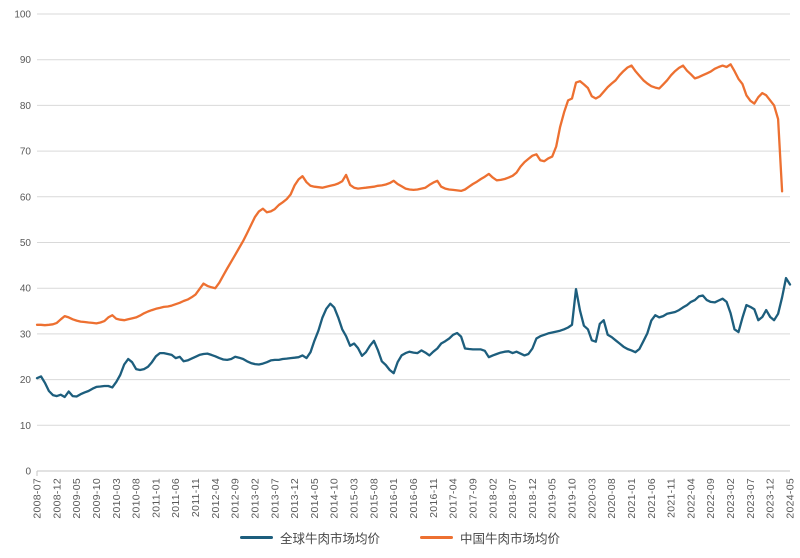  I want to click on x-axis-label: 2018-02, so click(493, 498).